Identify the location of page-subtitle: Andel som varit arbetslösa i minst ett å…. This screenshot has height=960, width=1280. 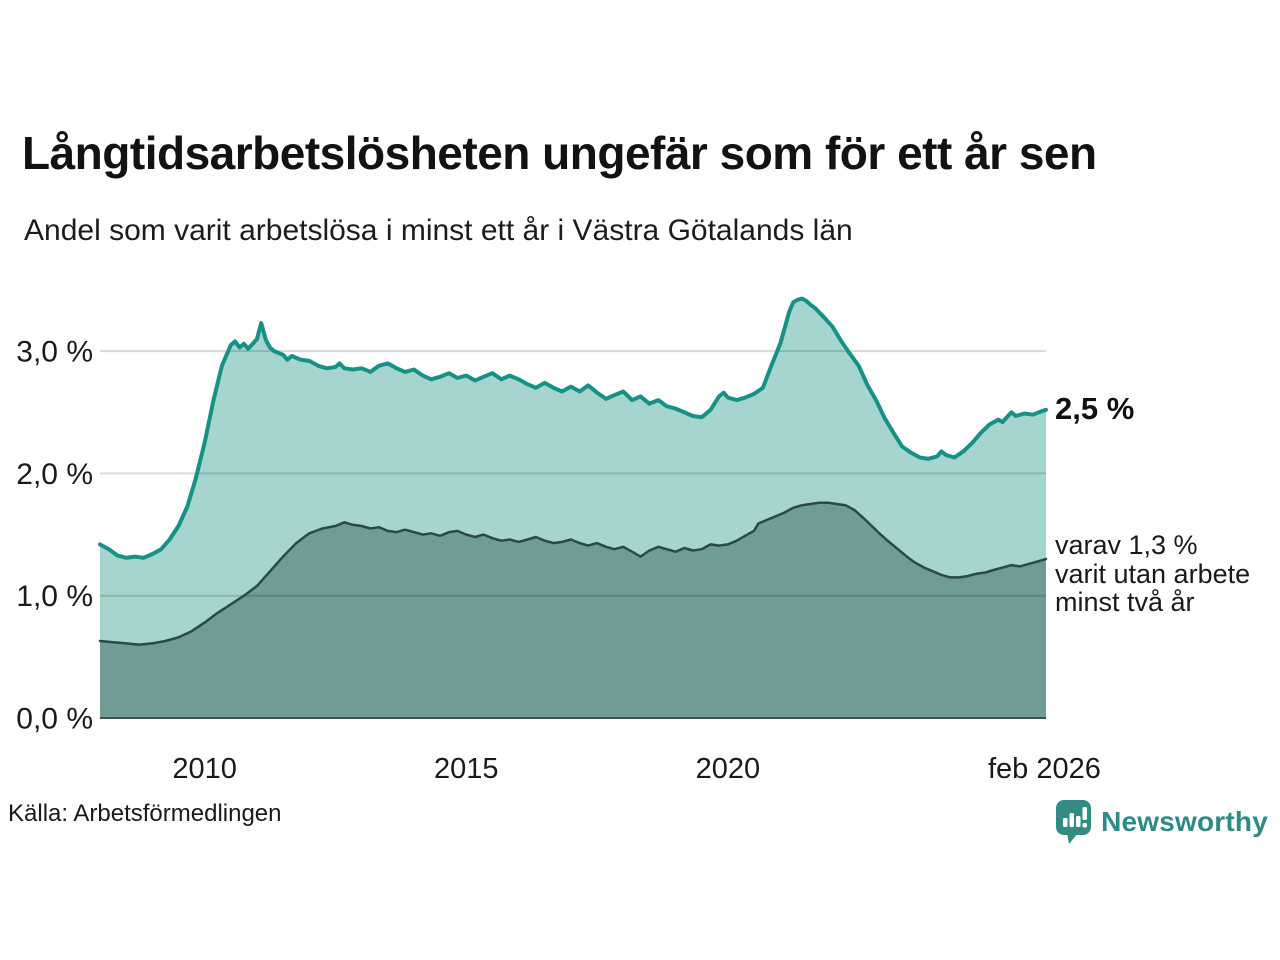
(438, 230).